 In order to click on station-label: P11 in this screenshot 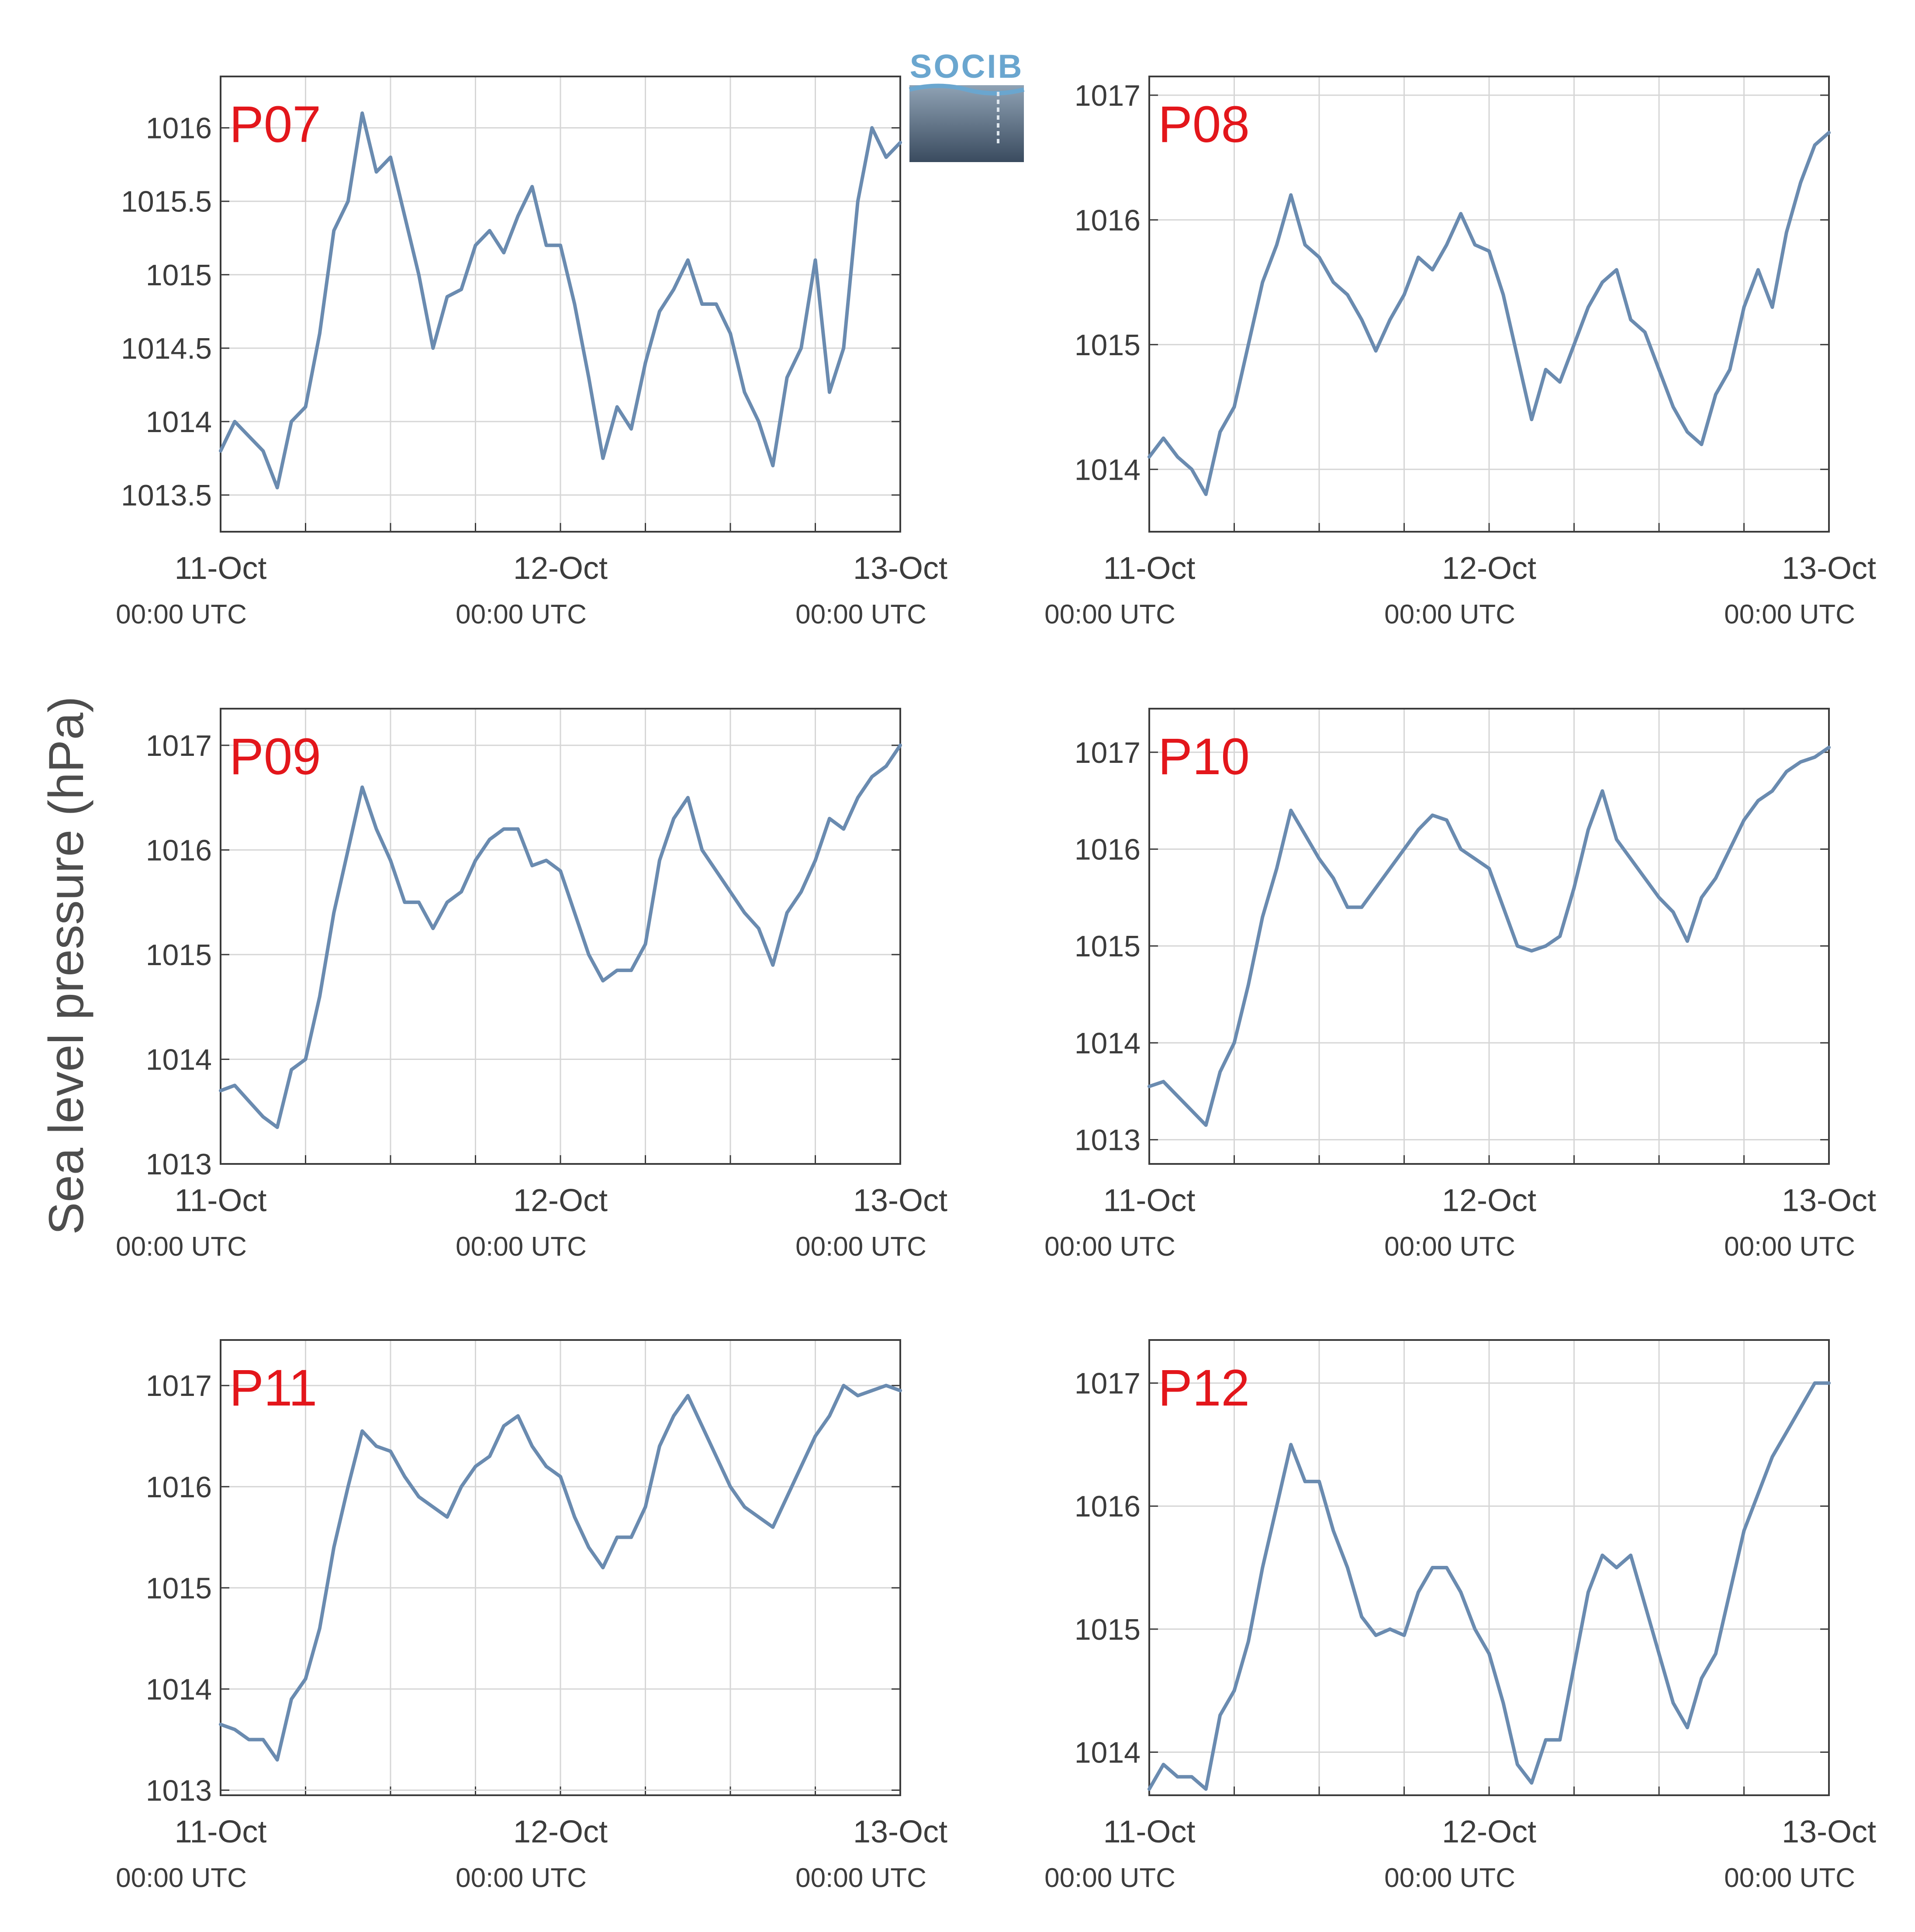, I will do `click(273, 1388)`.